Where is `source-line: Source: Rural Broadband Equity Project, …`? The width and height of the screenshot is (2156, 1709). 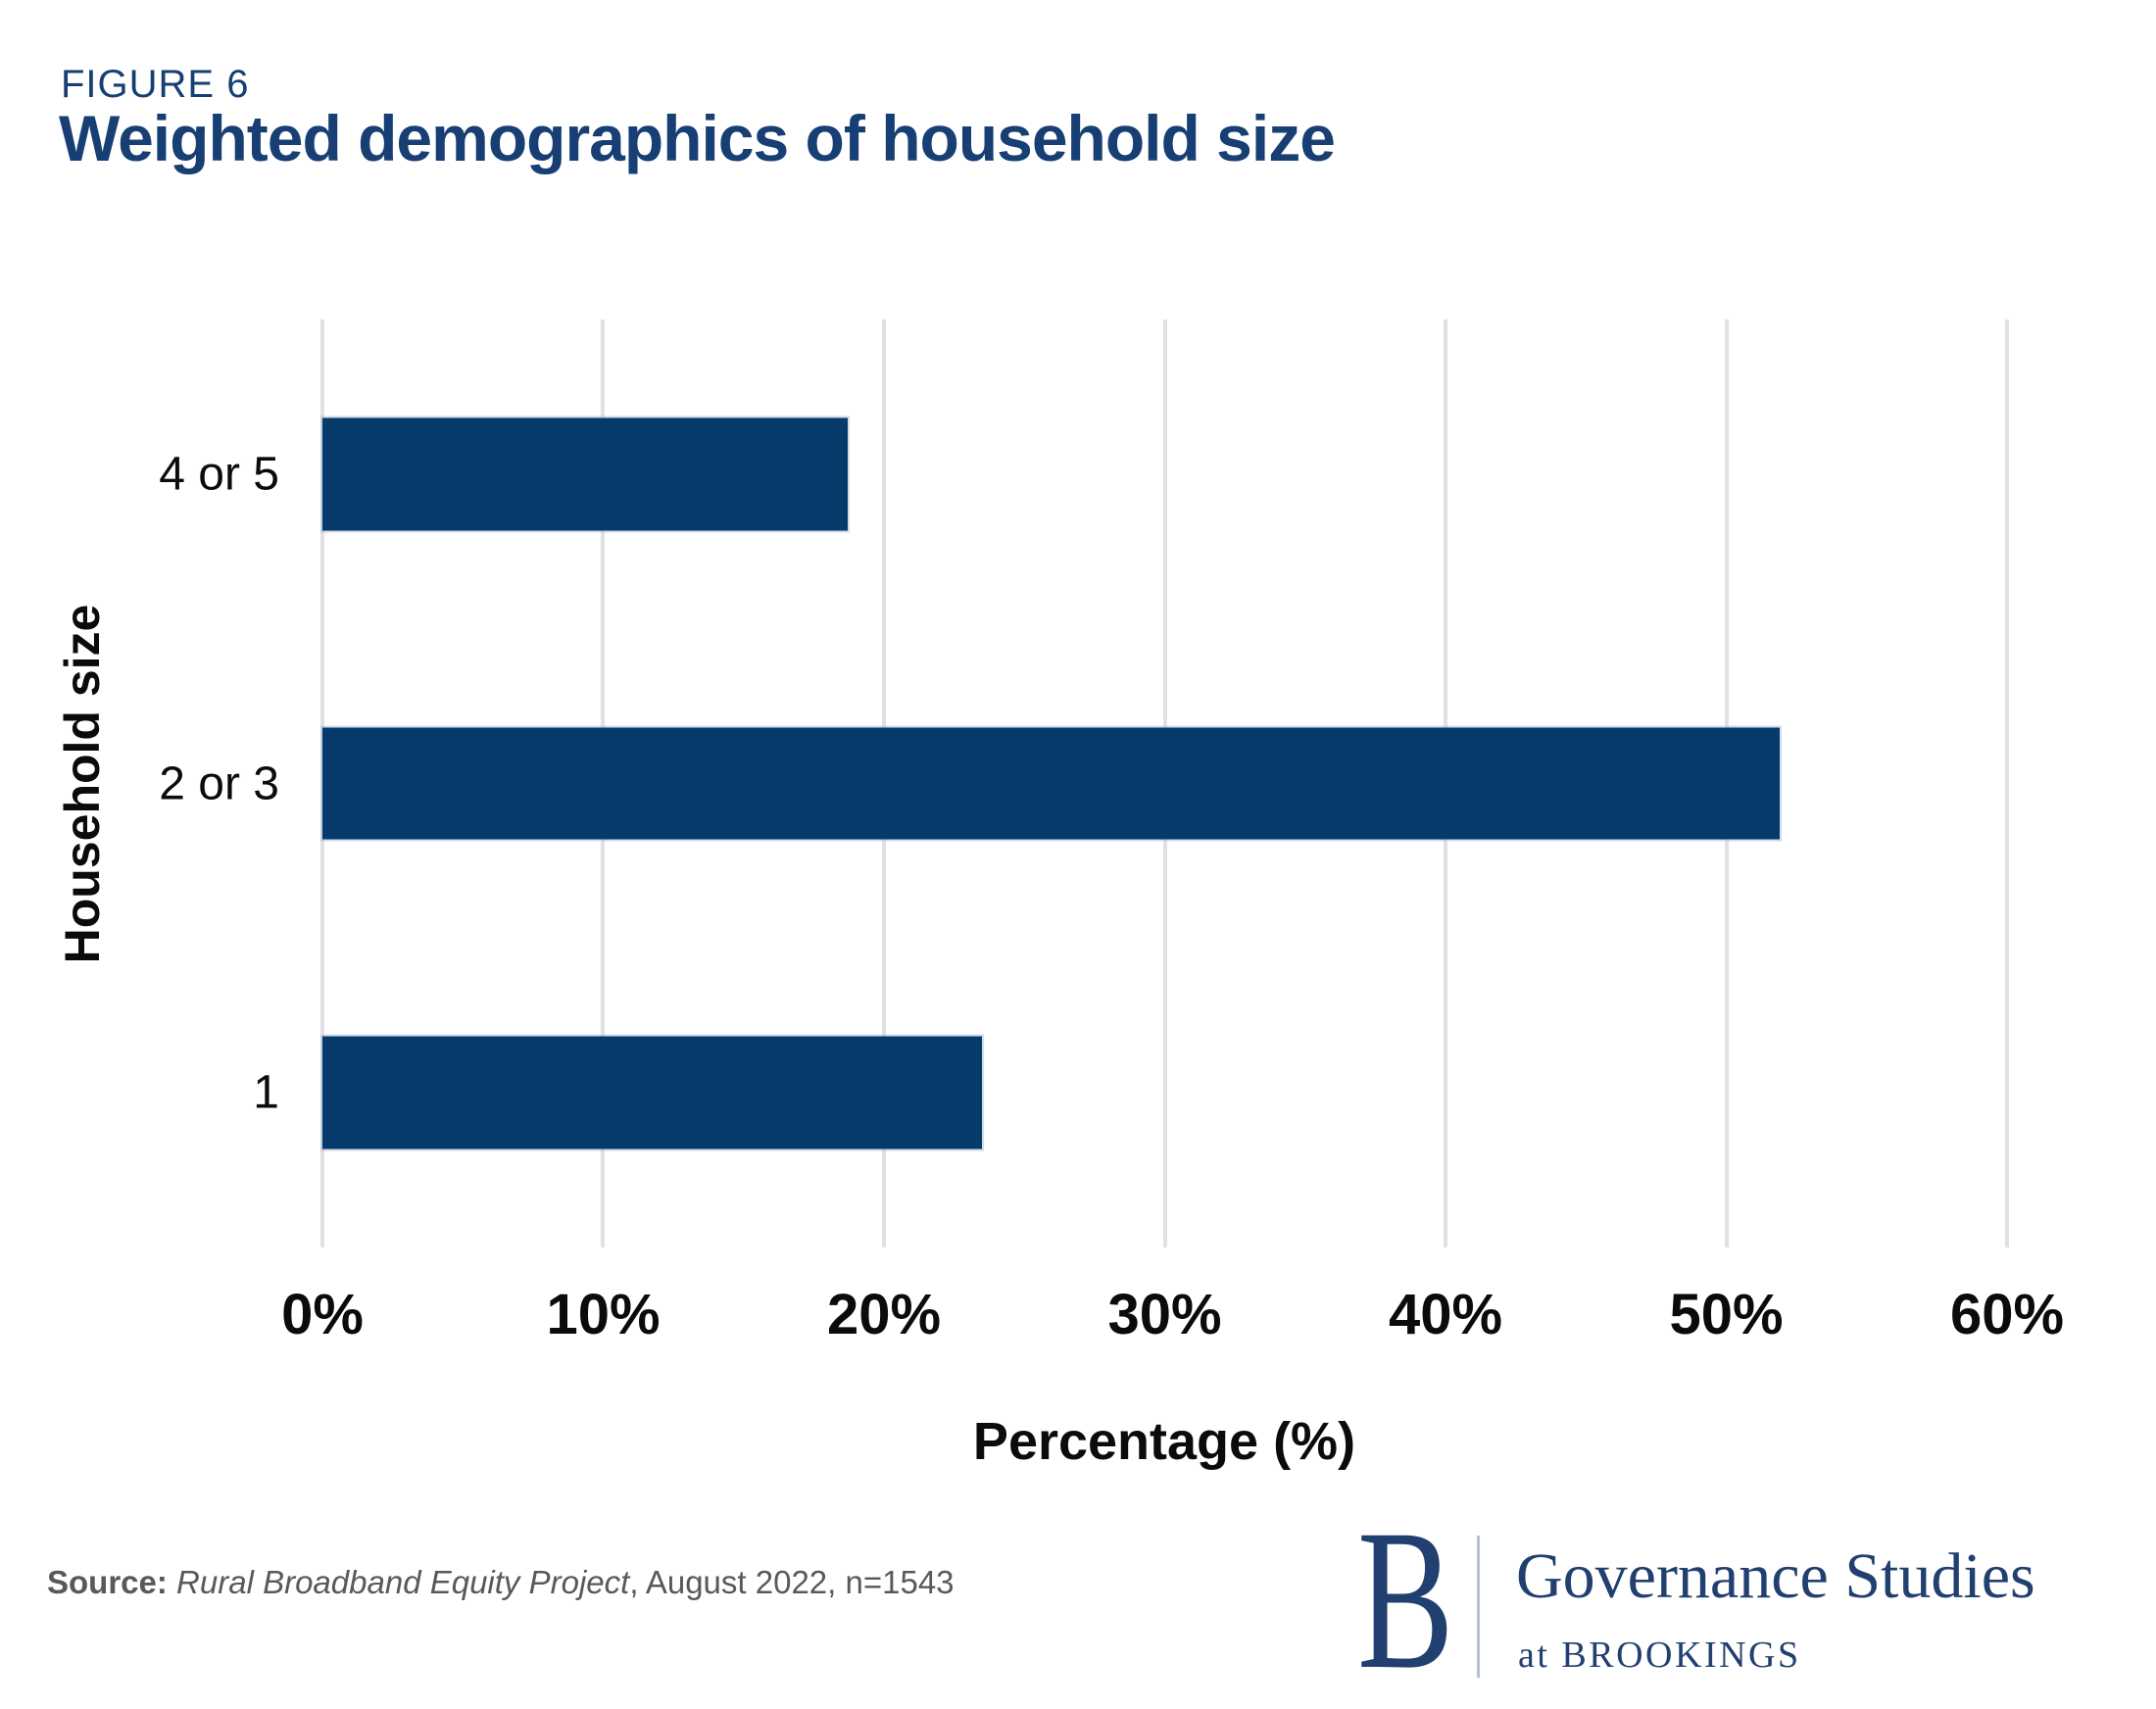
source-line: Source: Rural Broadband Equity Project, … is located at coordinates (501, 1583).